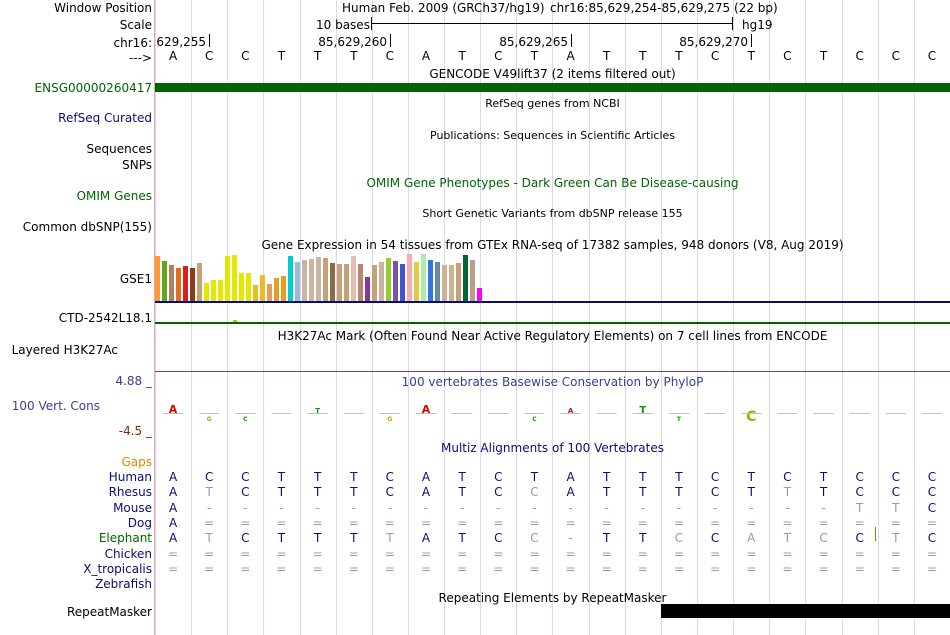  I want to click on ctd-marker, so click(235, 321).